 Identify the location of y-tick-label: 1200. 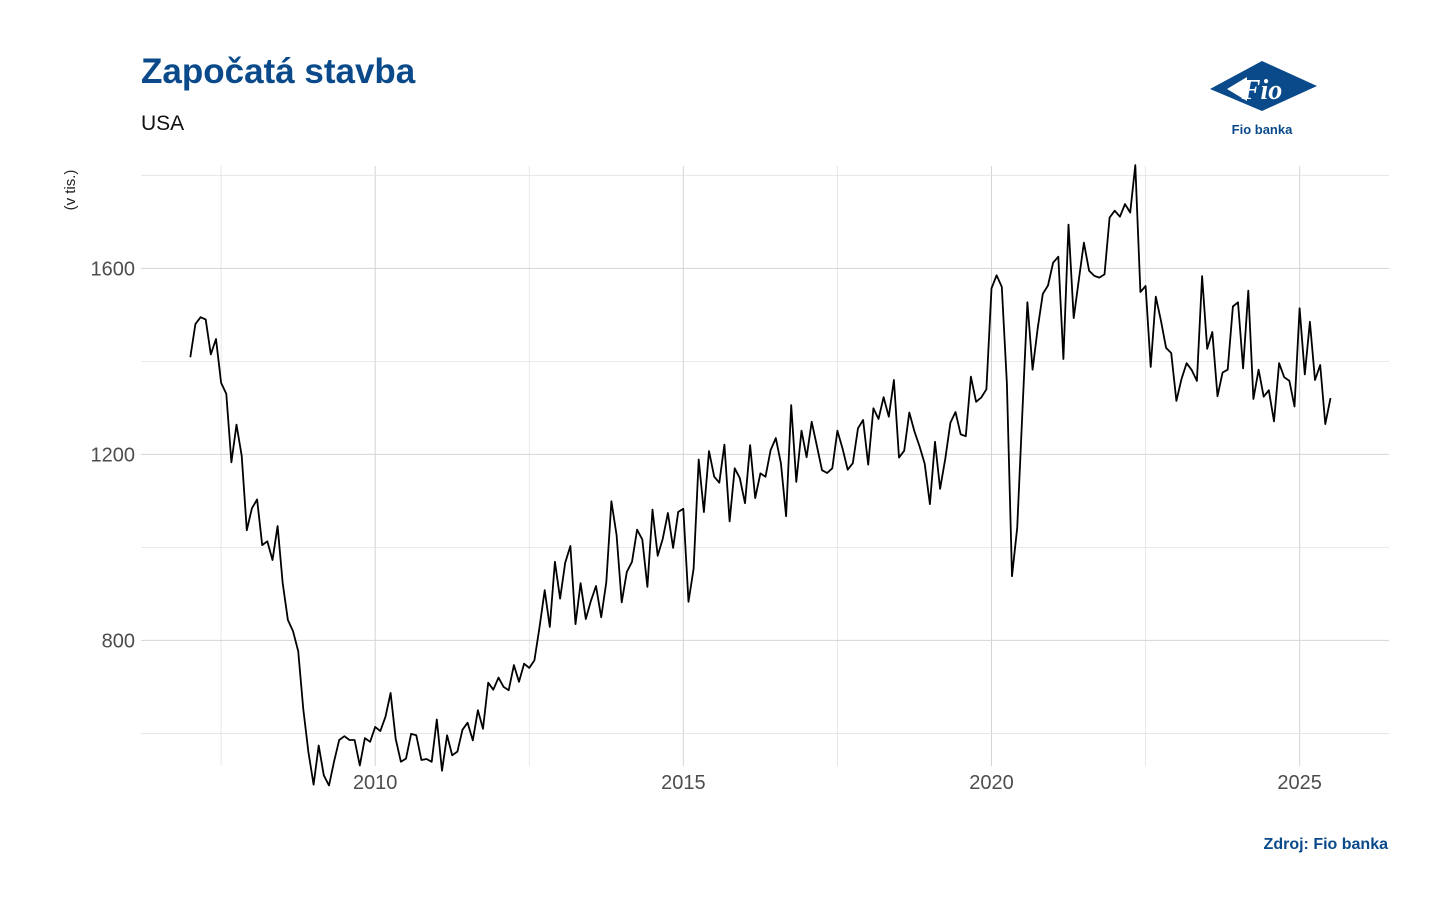
(113, 455).